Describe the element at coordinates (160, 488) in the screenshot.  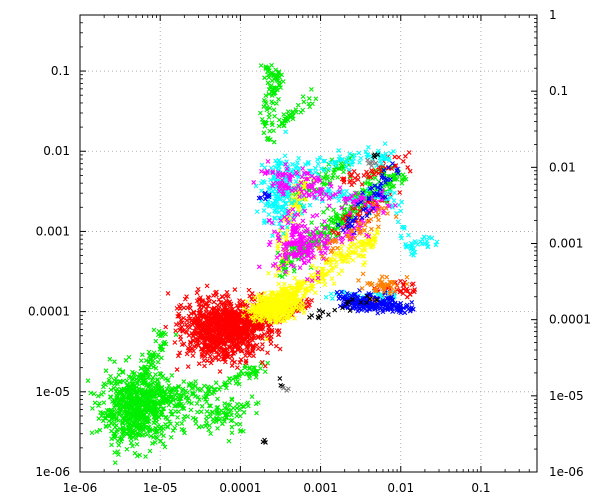
I see `x-tick-label: 1e-05` at that location.